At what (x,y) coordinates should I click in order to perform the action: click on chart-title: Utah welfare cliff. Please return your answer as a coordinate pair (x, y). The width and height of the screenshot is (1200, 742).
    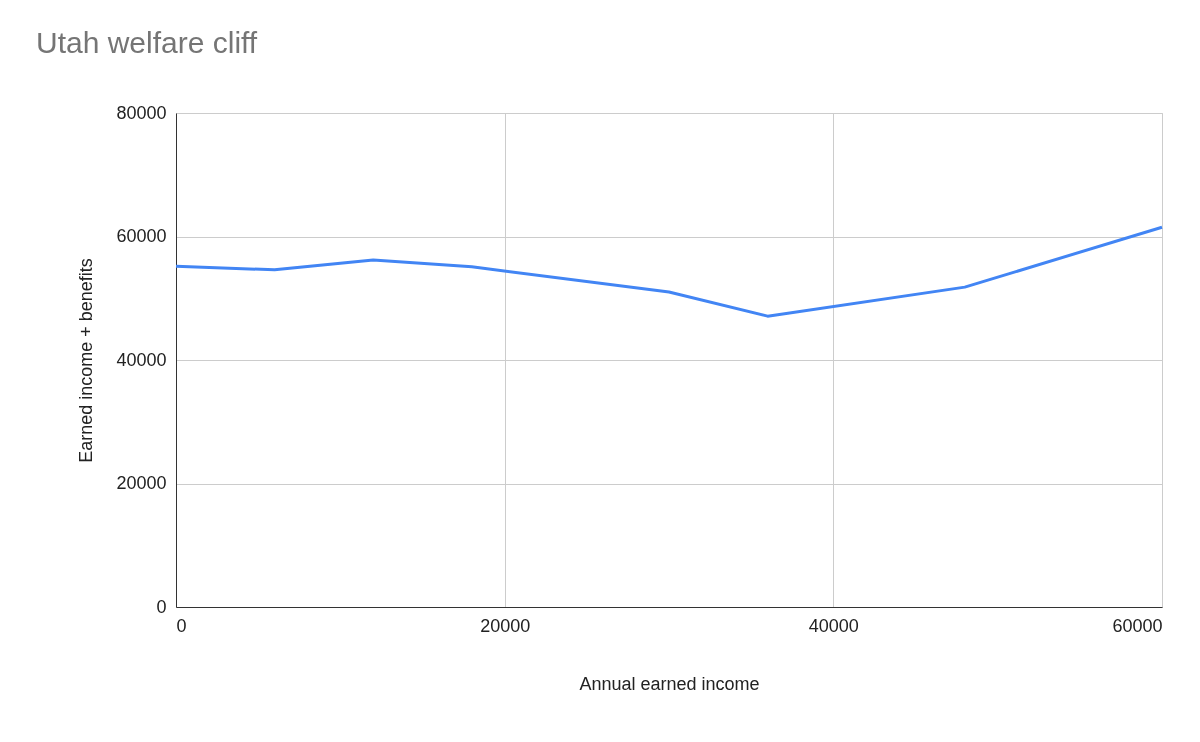
    Looking at the image, I should click on (147, 42).